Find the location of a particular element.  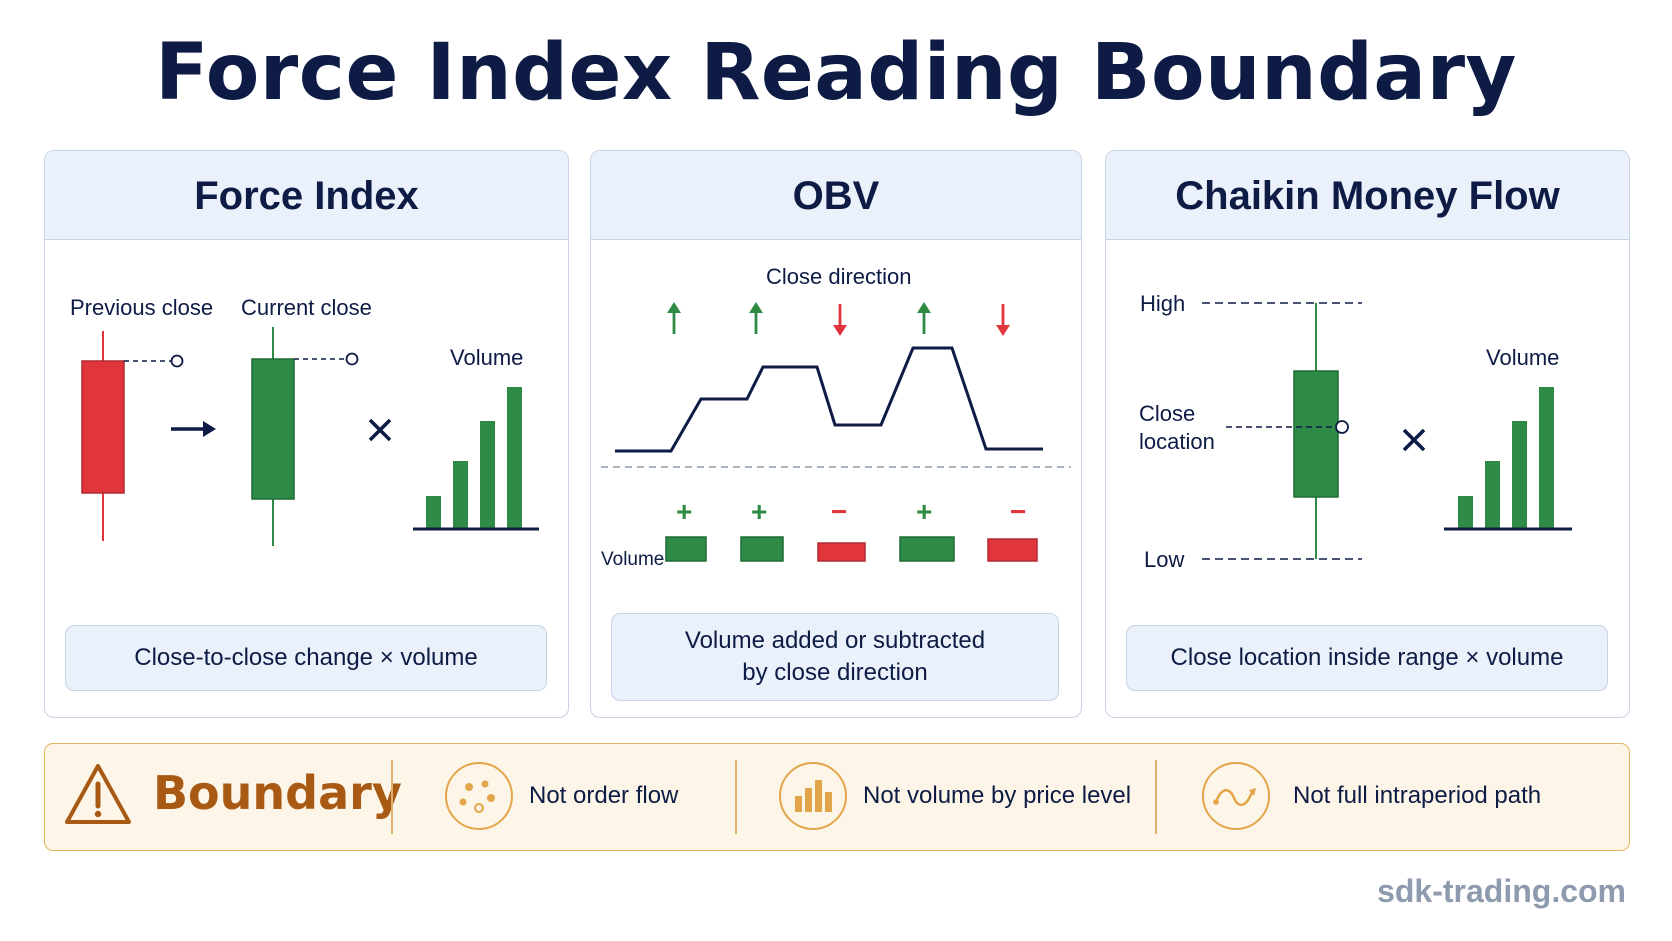

bar-chart-icon is located at coordinates (813, 796).